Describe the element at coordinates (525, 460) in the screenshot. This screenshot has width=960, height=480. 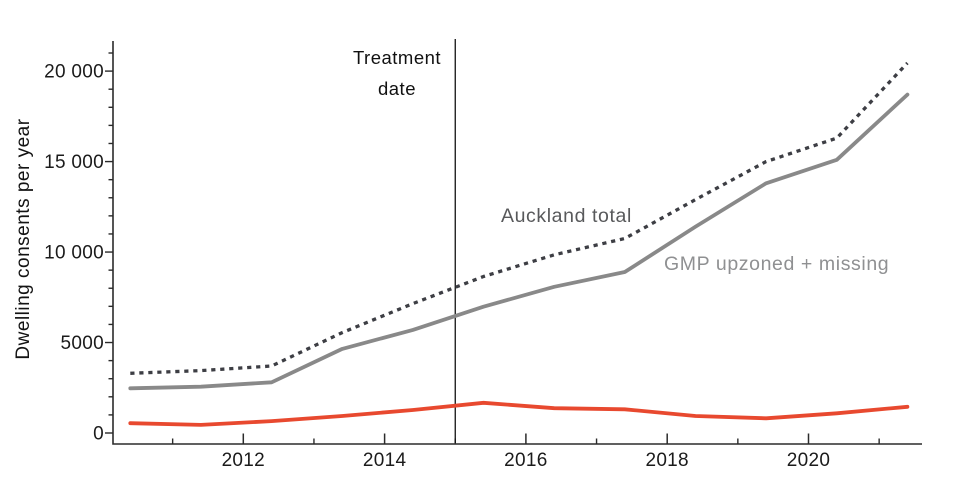
I see `x-tick-label: 2016` at that location.